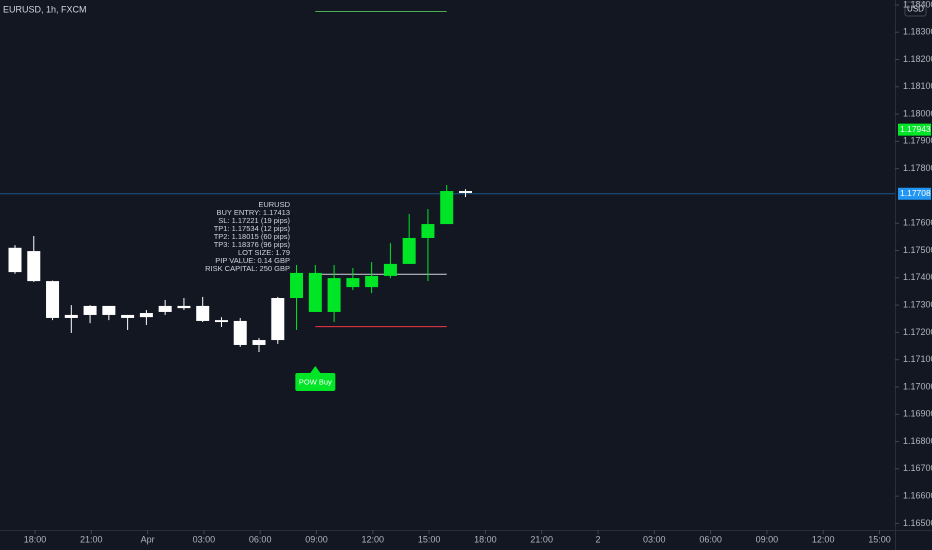  I want to click on currency-button, so click(915, 9).